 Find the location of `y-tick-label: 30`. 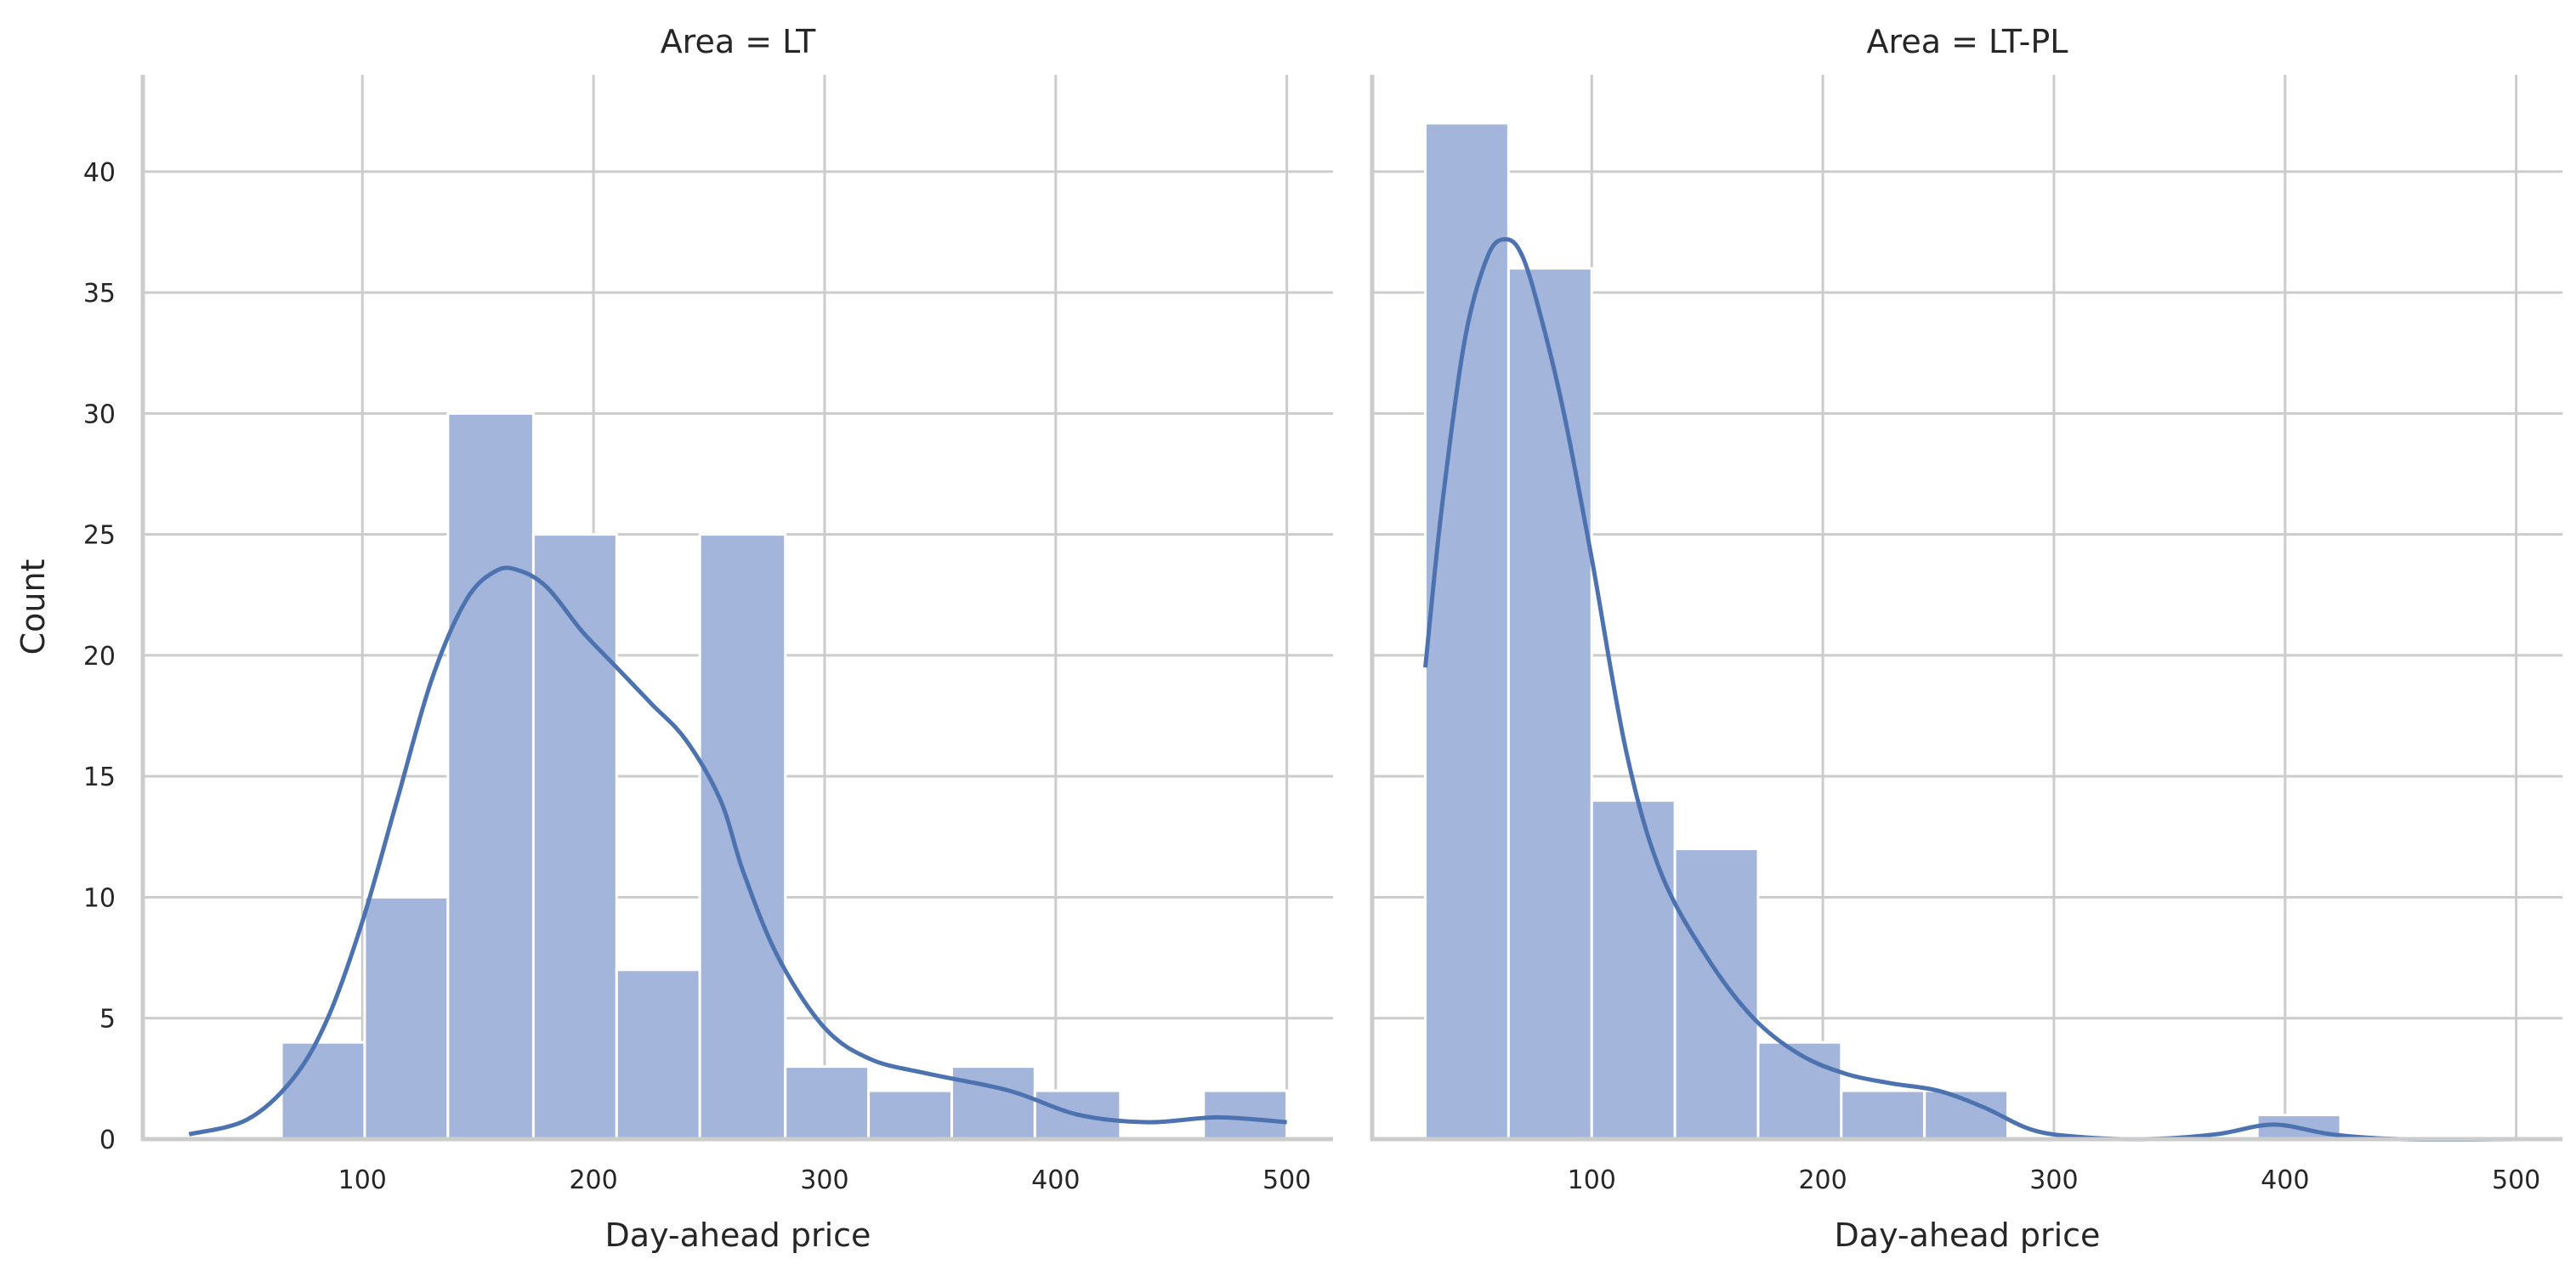

y-tick-label: 30 is located at coordinates (100, 414).